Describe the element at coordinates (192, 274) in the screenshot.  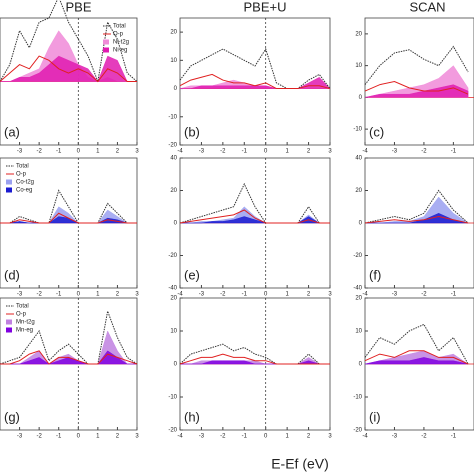
I see `panel-label: (e)` at that location.